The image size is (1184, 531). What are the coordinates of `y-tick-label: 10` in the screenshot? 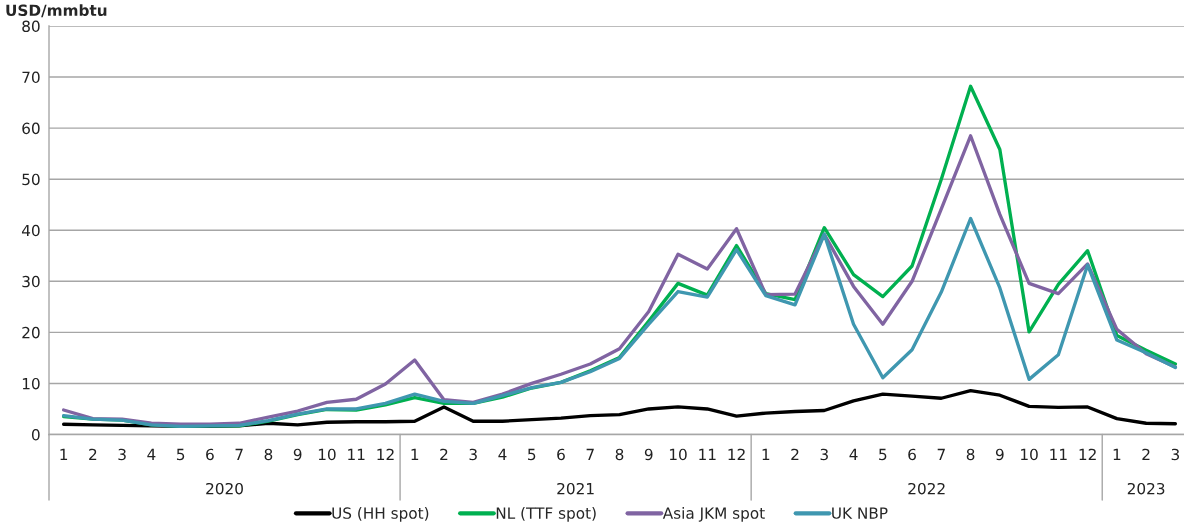 It's located at (31, 383).